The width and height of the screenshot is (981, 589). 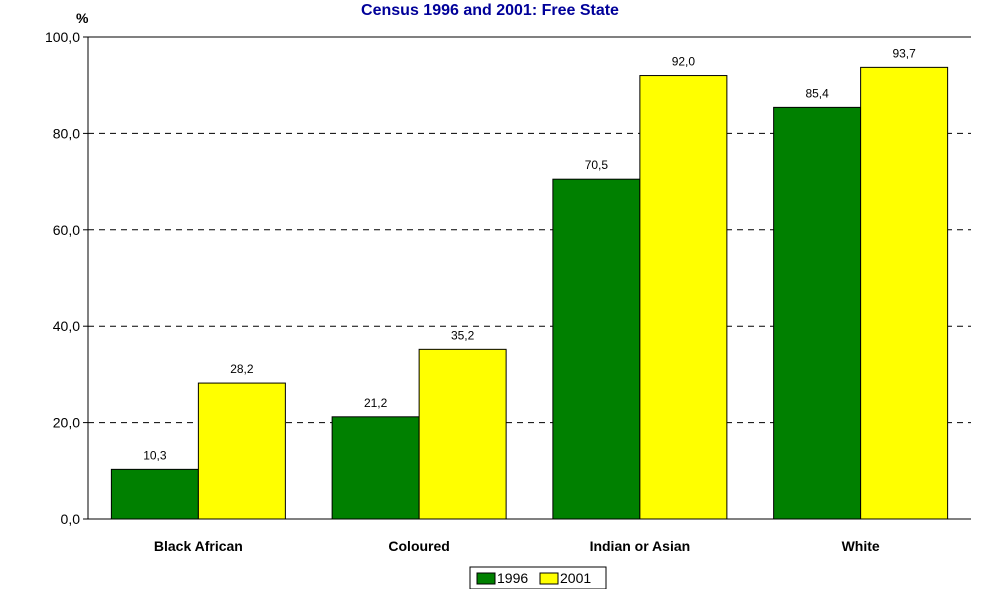 What do you see at coordinates (66, 326) in the screenshot?
I see `y-tick-label: 40,0` at bounding box center [66, 326].